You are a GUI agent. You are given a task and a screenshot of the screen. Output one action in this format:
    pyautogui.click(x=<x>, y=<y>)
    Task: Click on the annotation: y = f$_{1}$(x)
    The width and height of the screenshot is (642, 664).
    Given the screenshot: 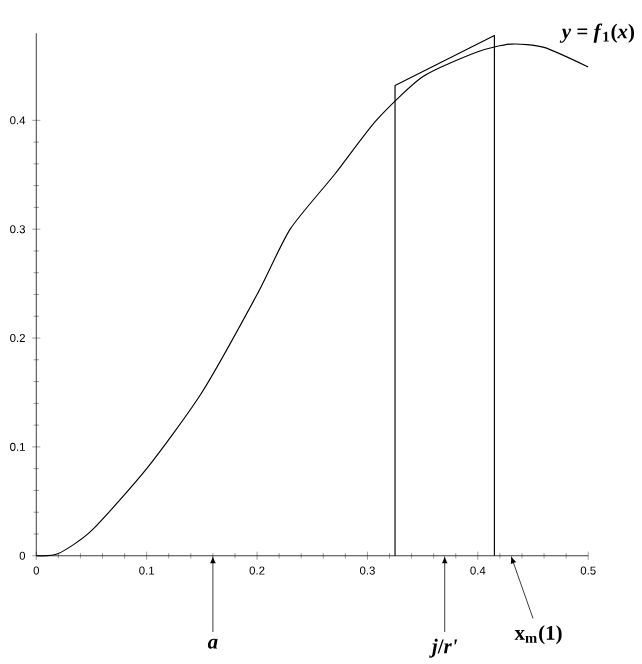 What is the action you would take?
    pyautogui.click(x=597, y=33)
    